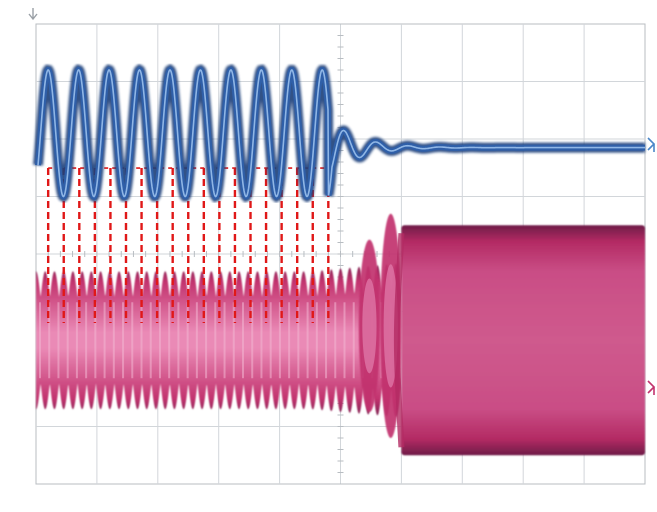 The width and height of the screenshot is (657, 512). What do you see at coordinates (369, 326) in the screenshot?
I see `channel-2-transition-core` at bounding box center [369, 326].